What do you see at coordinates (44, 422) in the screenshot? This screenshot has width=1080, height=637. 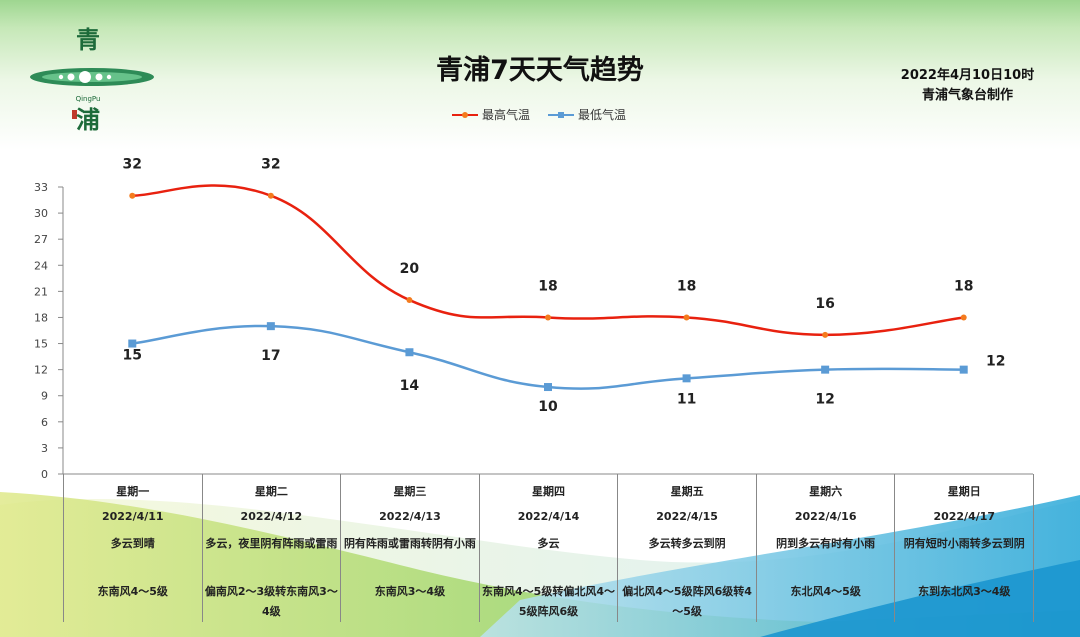 I see `y-tick-label: 6` at bounding box center [44, 422].